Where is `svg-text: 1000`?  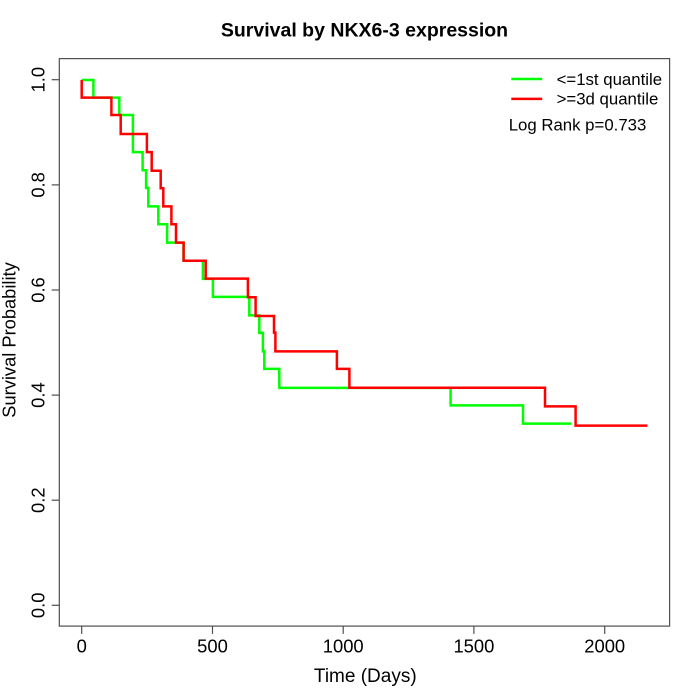 svg-text: 1000 is located at coordinates (343, 645).